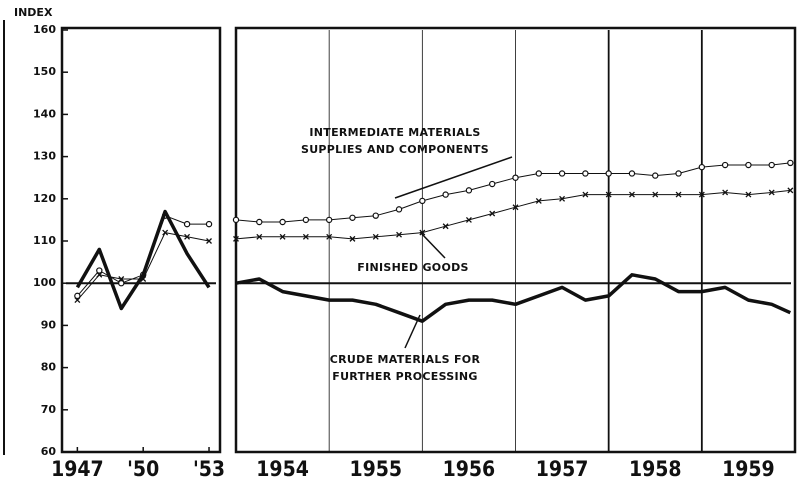  Describe the element at coordinates (44, 156) in the screenshot. I see `y-tick-label: 130` at that location.